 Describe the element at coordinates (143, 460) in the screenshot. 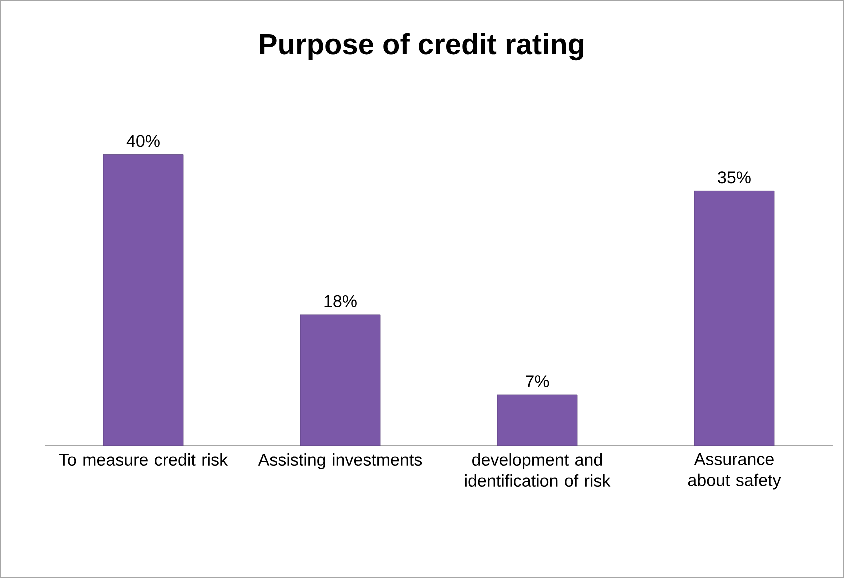

I see `x-tick-label: To measure credit risk` at that location.